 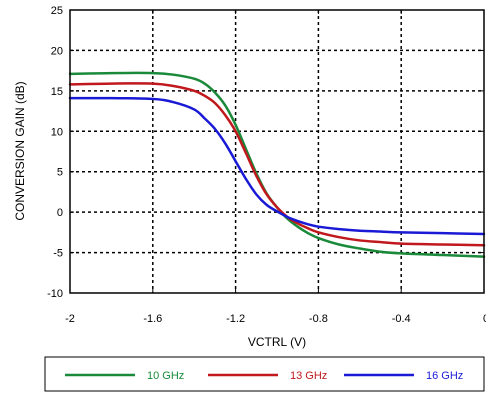 I want to click on y-tick-label: -10, so click(x=55, y=294).